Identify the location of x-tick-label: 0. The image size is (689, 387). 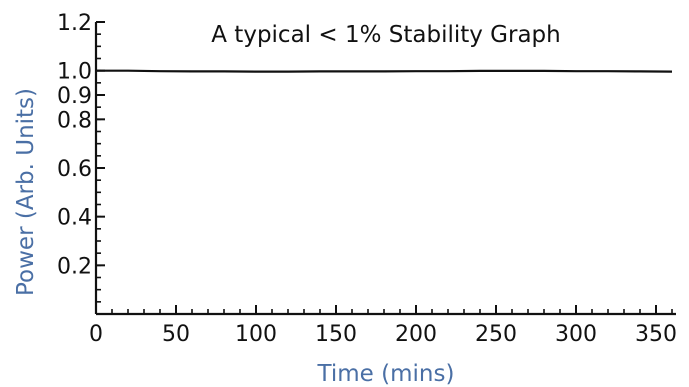
(96, 334).